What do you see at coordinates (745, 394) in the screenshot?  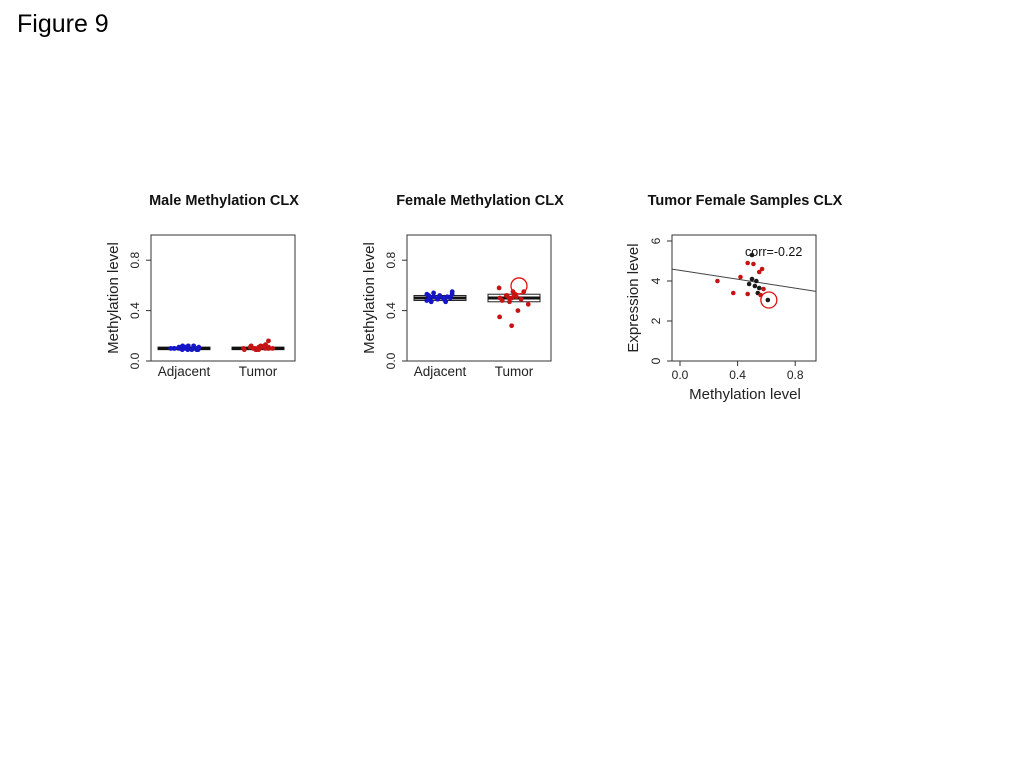 I see `x-axis-label: Methylation level` at bounding box center [745, 394].